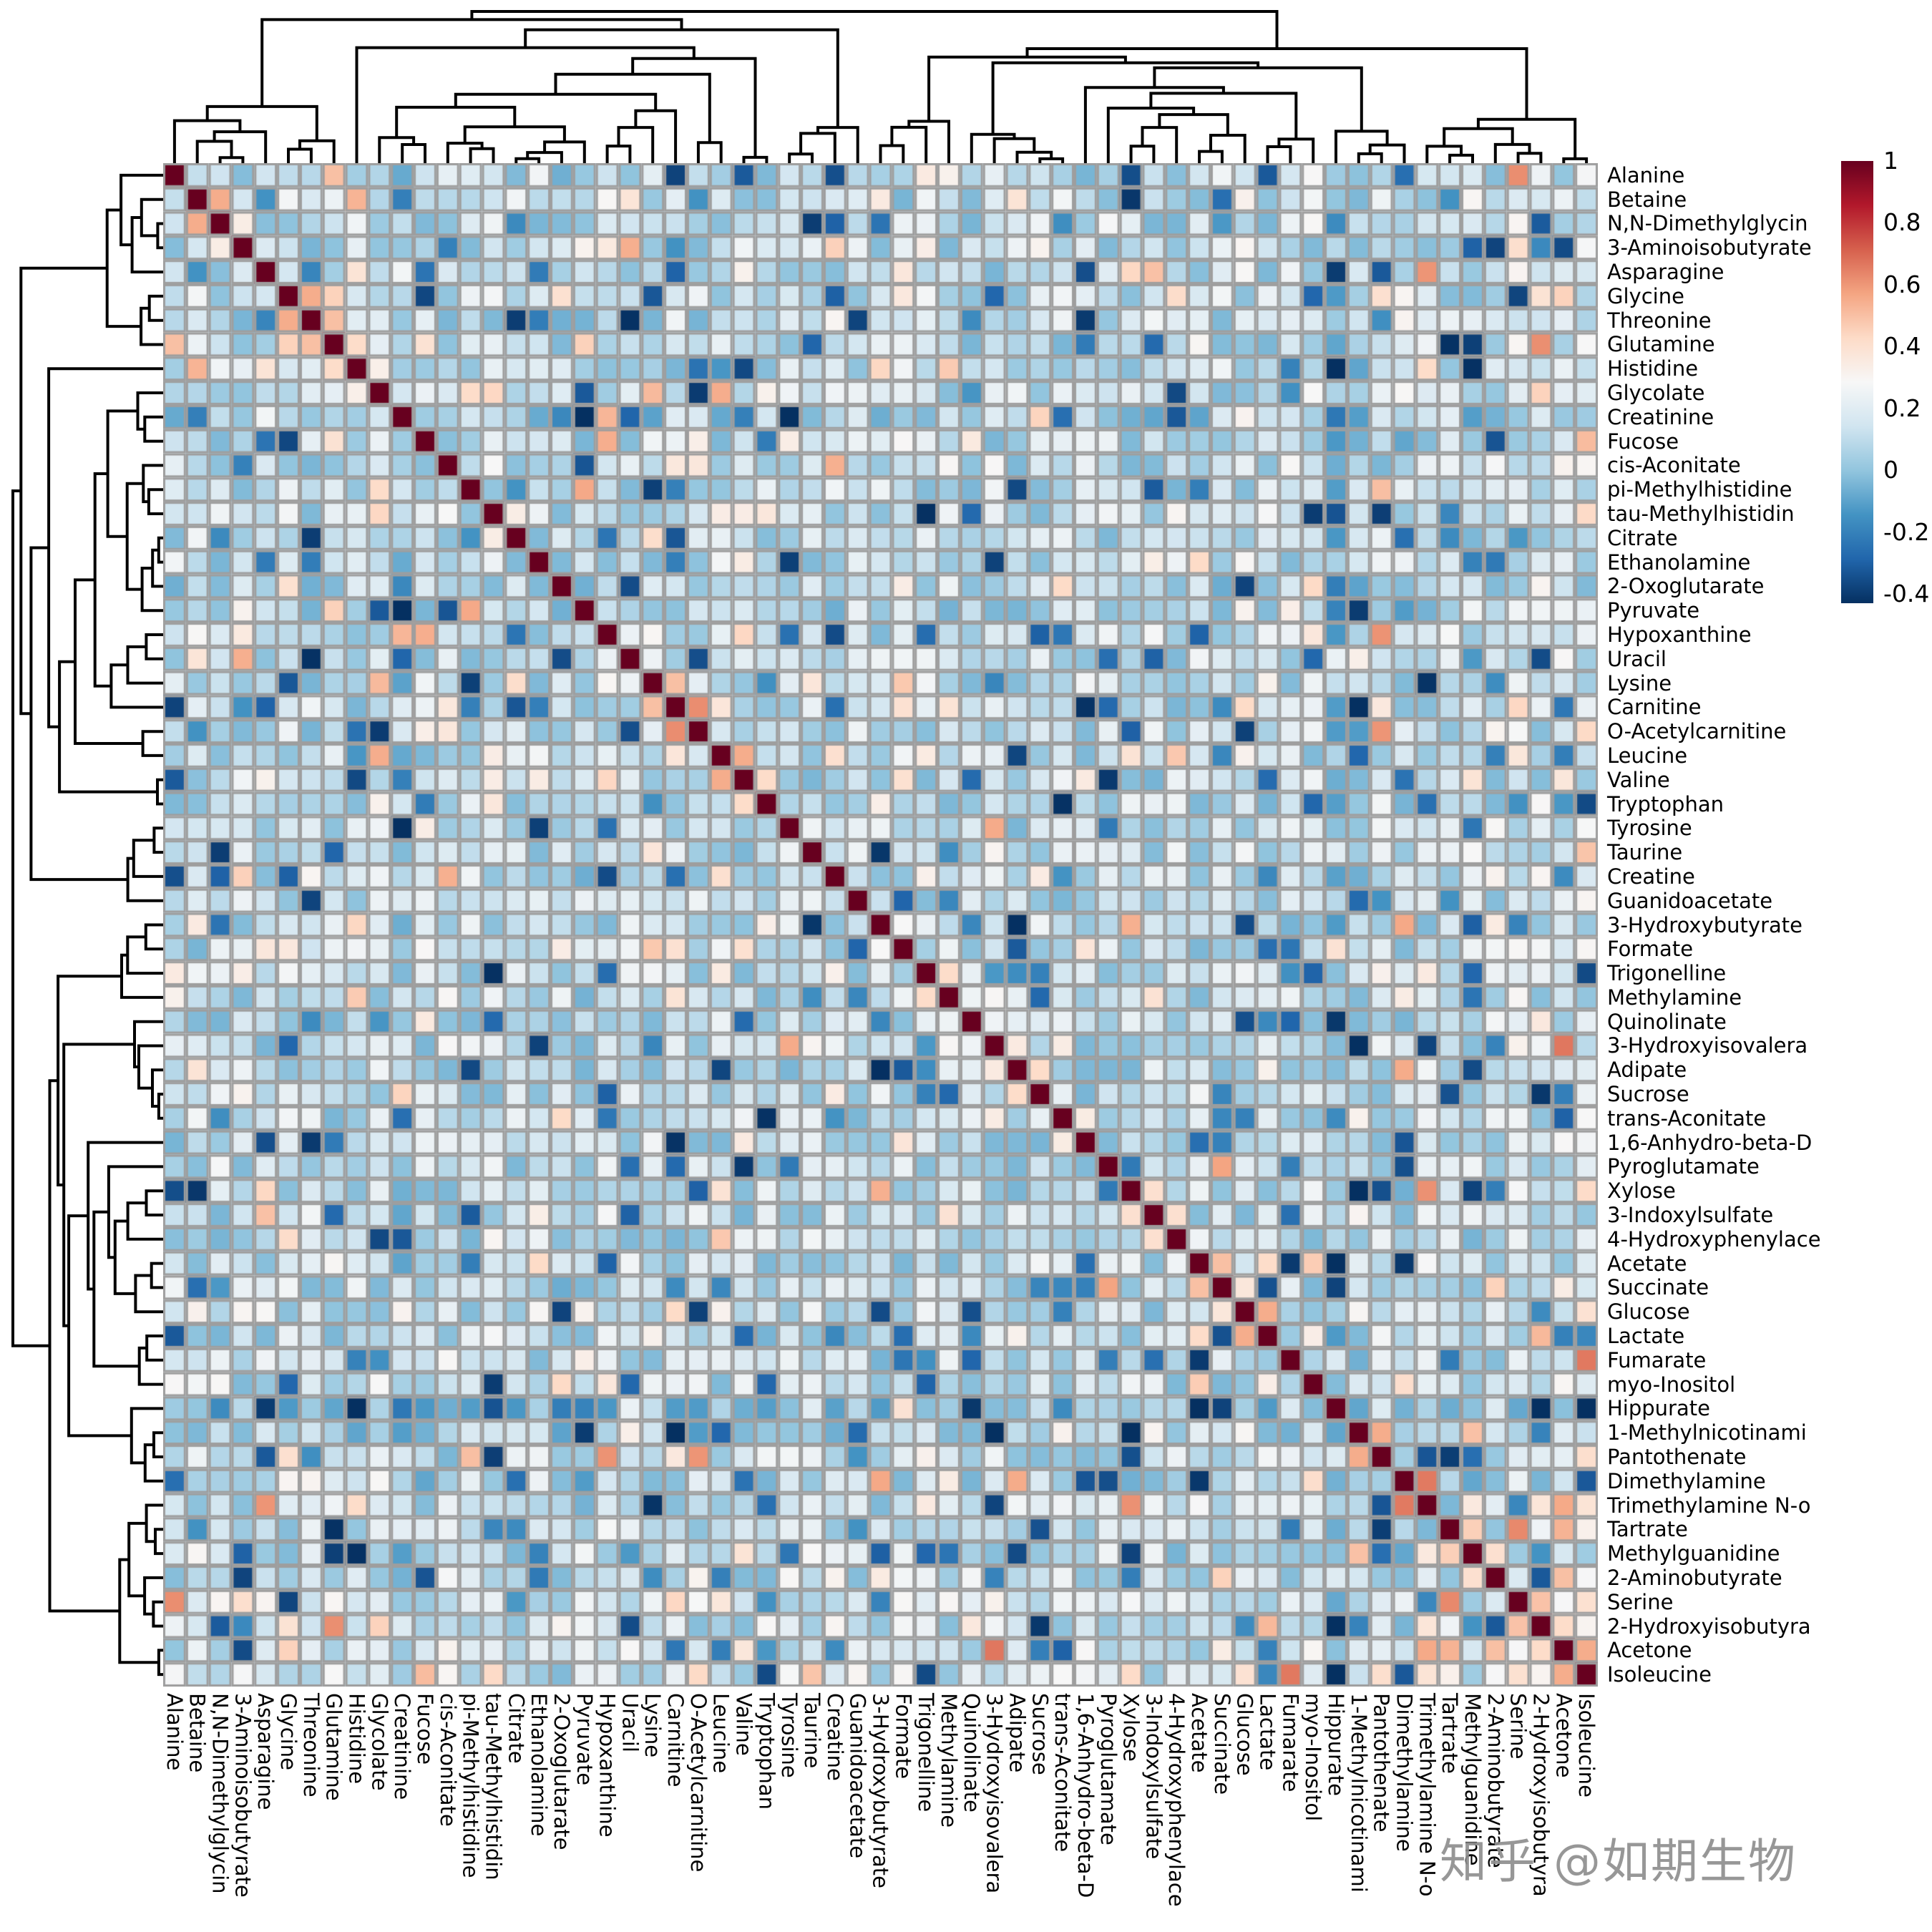 The height and width of the screenshot is (1932, 1932). What do you see at coordinates (1221, 1744) in the screenshot?
I see `col-label: Succinate` at bounding box center [1221, 1744].